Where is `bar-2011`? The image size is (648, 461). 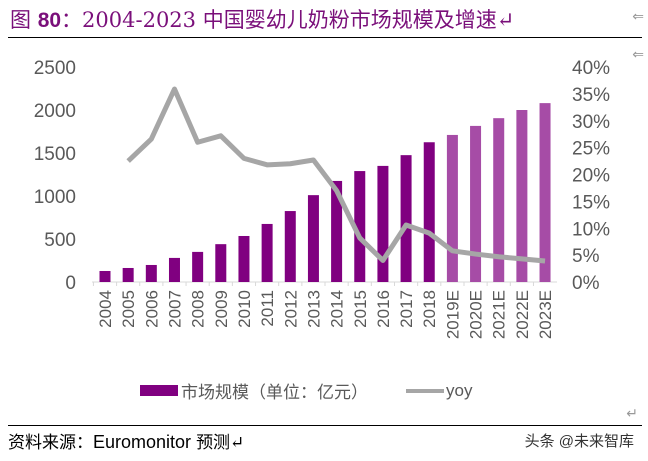 bar-2011 is located at coordinates (267, 252).